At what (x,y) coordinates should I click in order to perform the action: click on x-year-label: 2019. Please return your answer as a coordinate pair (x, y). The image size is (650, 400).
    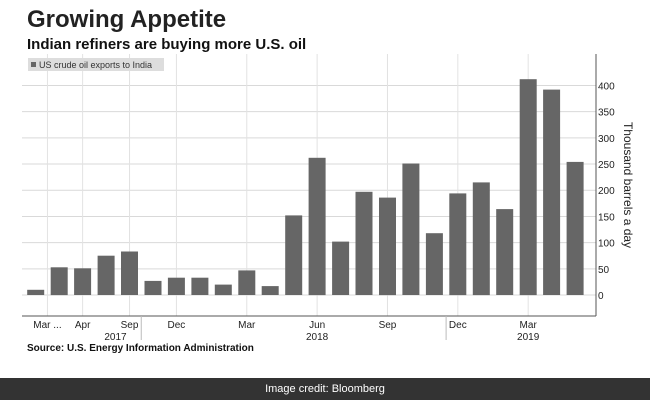
    Looking at the image, I should click on (528, 337).